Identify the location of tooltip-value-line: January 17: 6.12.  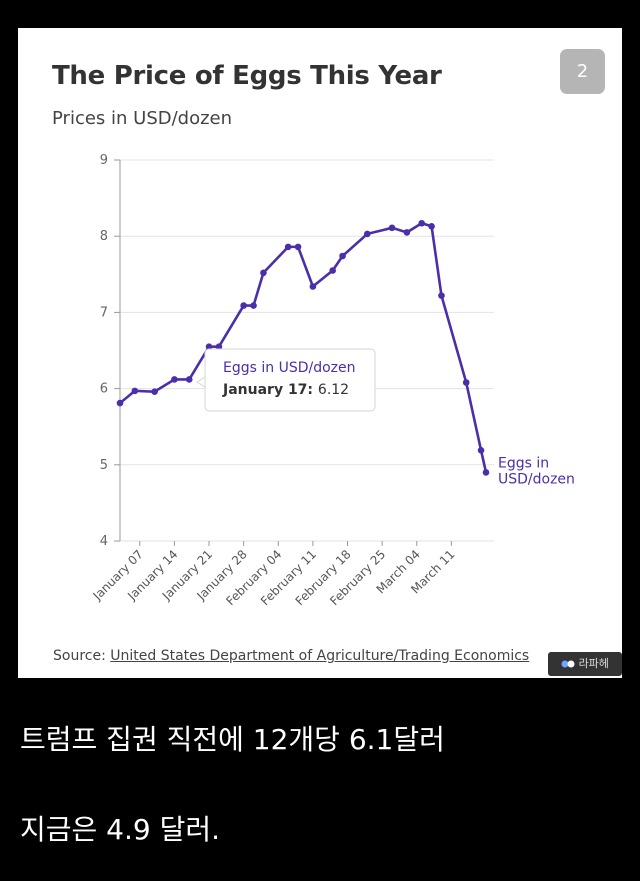
(285, 390).